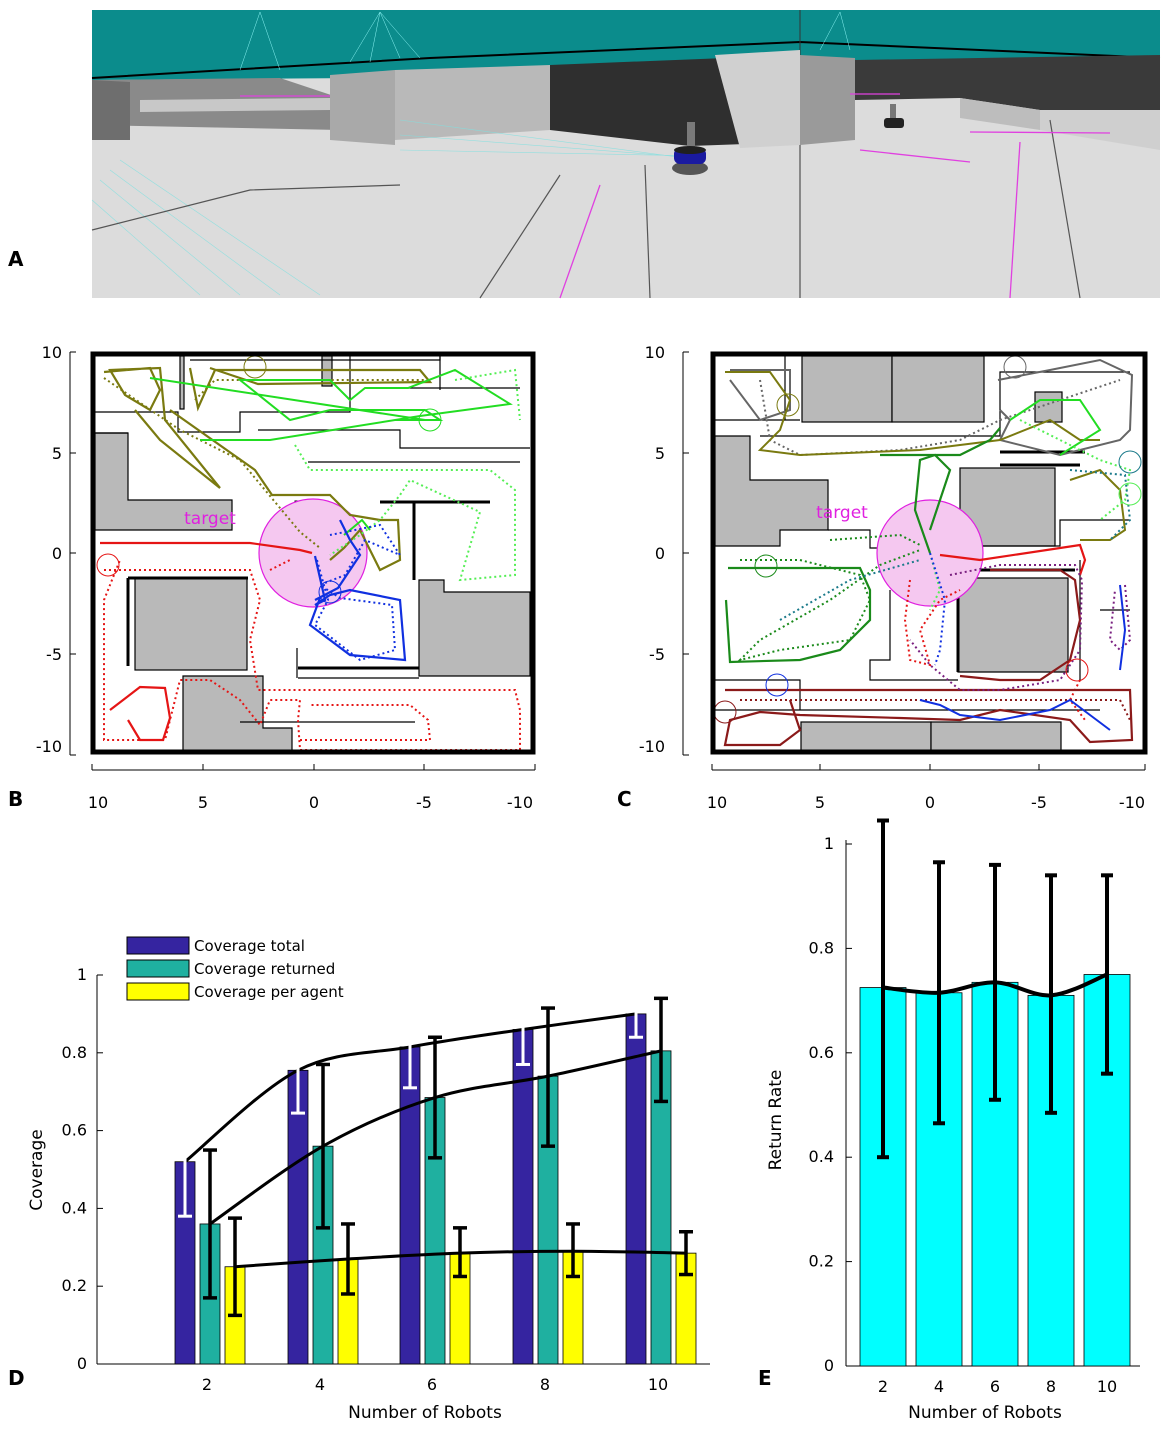 The image size is (1161, 1429). Describe the element at coordinates (660, 453) in the screenshot. I see `map-c-y-tick: 5` at that location.